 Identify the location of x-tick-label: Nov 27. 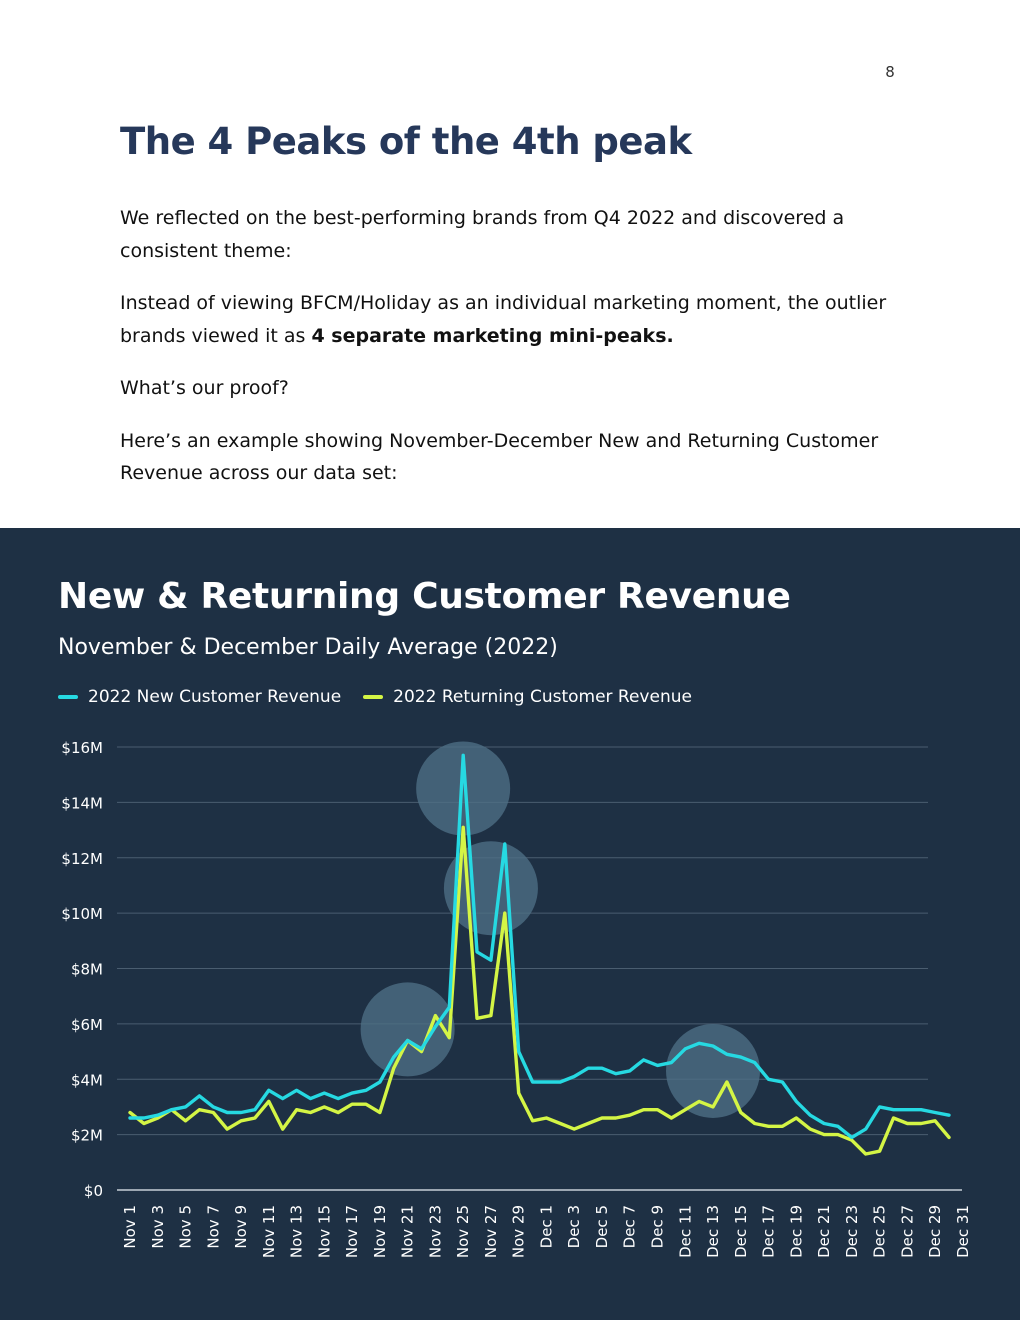
(491, 1231).